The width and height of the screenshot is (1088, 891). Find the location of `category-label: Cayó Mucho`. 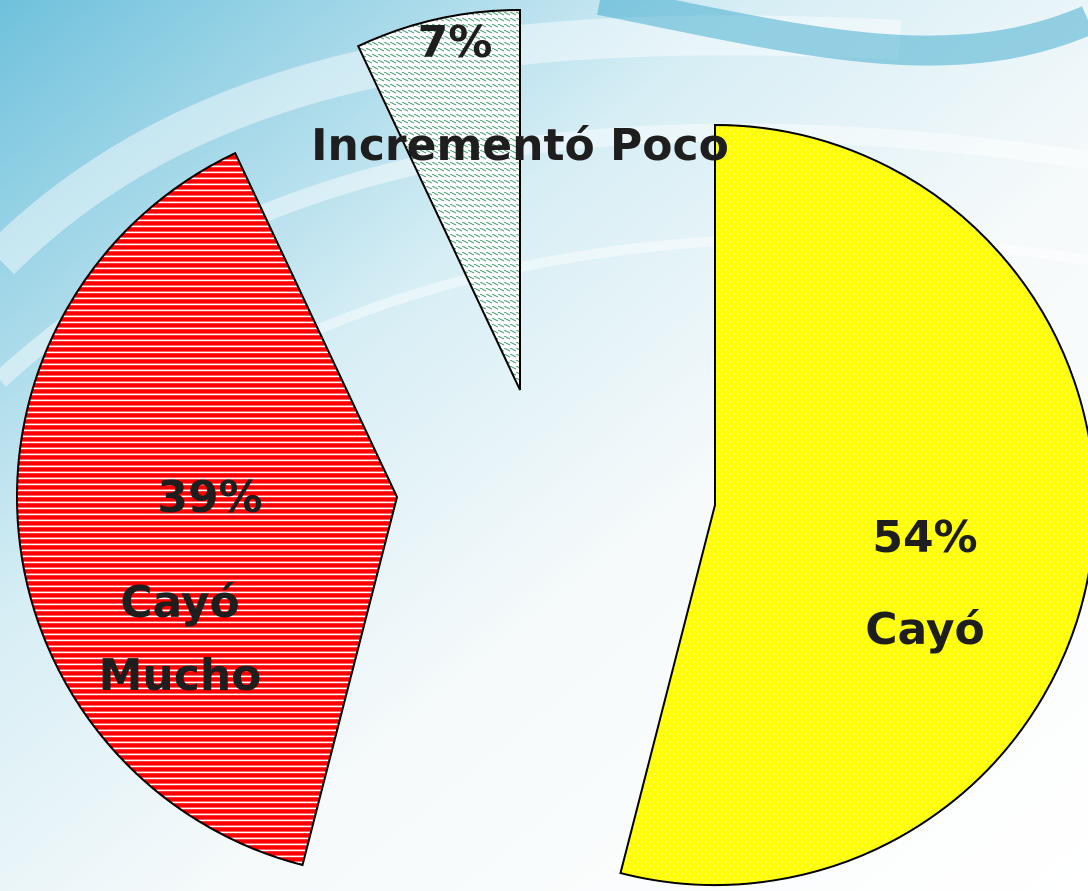

category-label: Cayó Mucho is located at coordinates (180, 639).